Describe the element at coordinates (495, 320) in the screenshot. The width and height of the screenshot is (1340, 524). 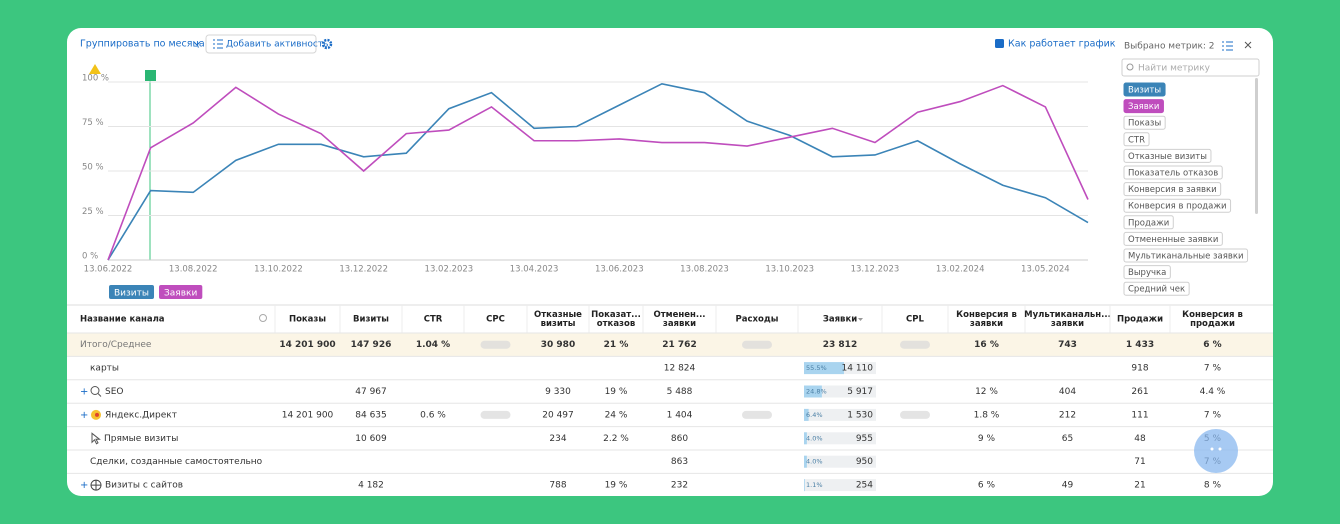
I see `column-header: CPC` at that location.